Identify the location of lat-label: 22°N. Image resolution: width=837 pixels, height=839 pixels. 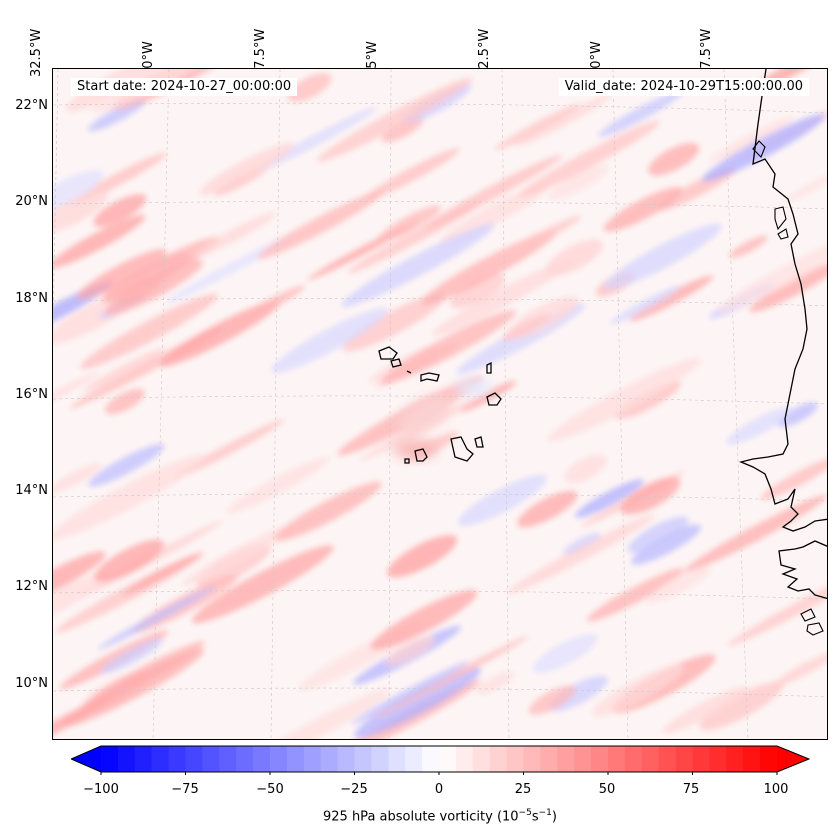
(31, 105).